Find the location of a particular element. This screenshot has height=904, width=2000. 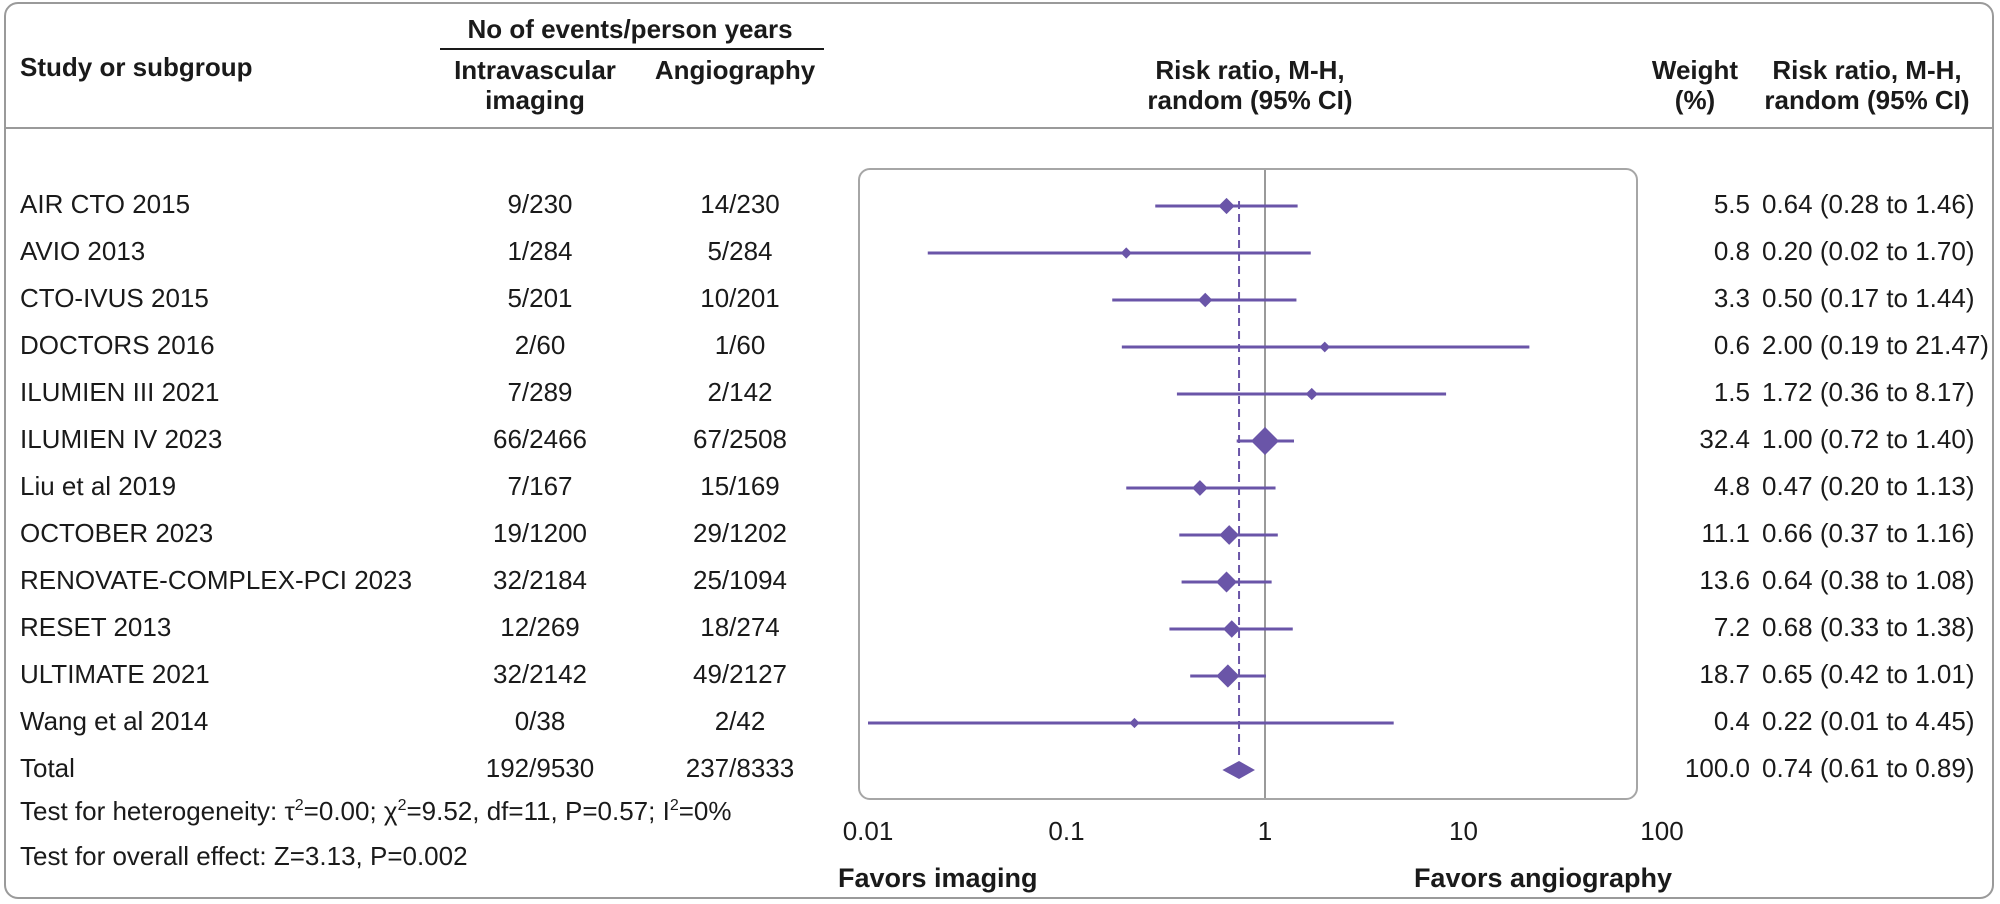

imaging-events: 12/269 is located at coordinates (540, 627).